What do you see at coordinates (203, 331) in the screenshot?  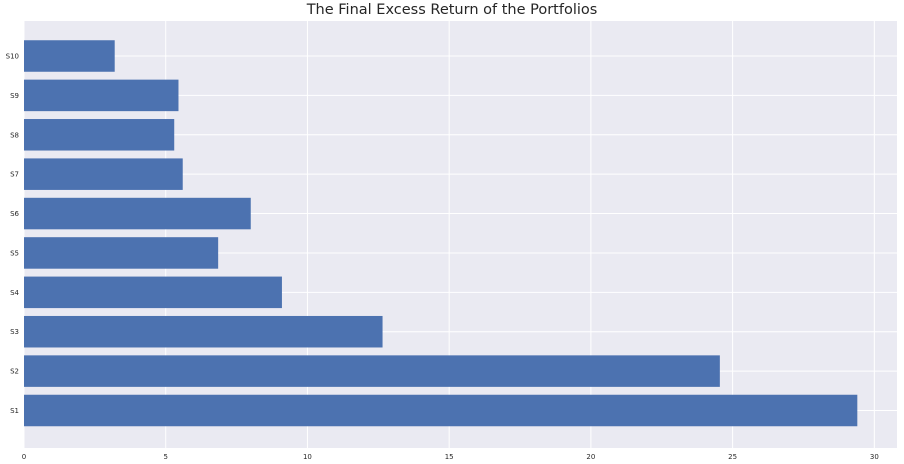 I see `bar-s3` at bounding box center [203, 331].